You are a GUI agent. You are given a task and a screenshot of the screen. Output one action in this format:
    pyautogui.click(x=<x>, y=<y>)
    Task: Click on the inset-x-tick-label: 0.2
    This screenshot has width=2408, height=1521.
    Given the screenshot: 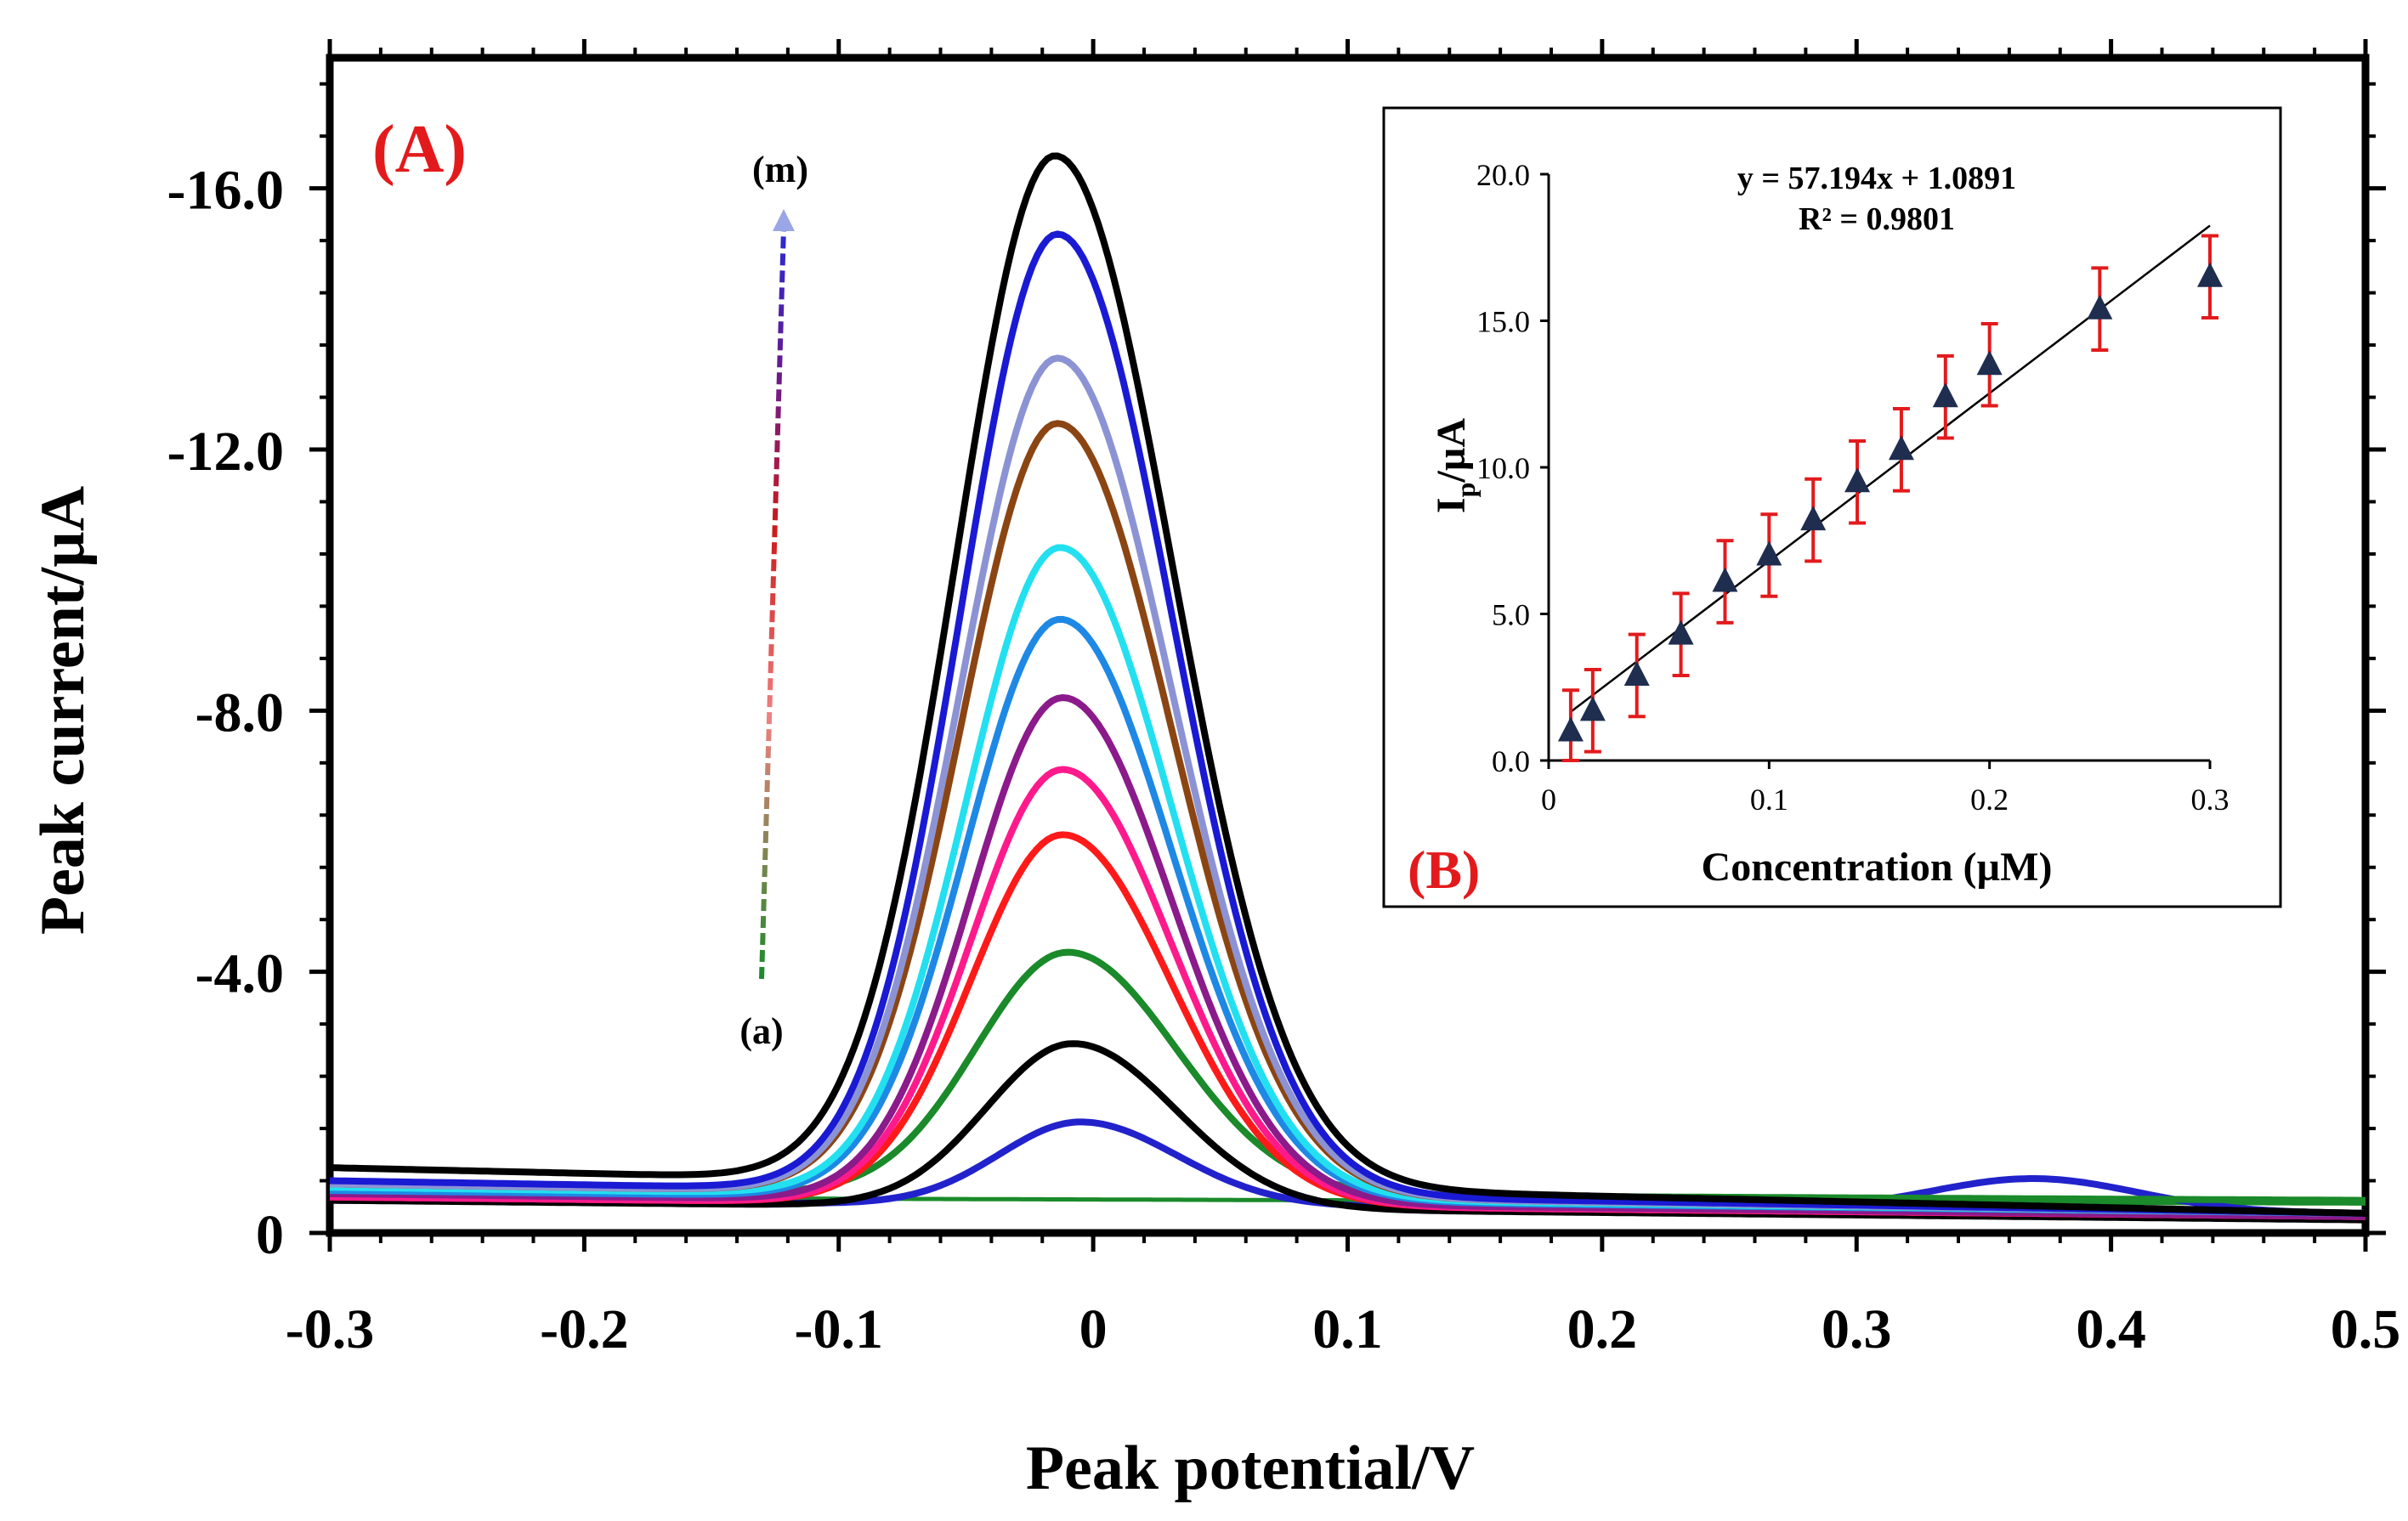 What is the action you would take?
    pyautogui.click(x=1989, y=800)
    